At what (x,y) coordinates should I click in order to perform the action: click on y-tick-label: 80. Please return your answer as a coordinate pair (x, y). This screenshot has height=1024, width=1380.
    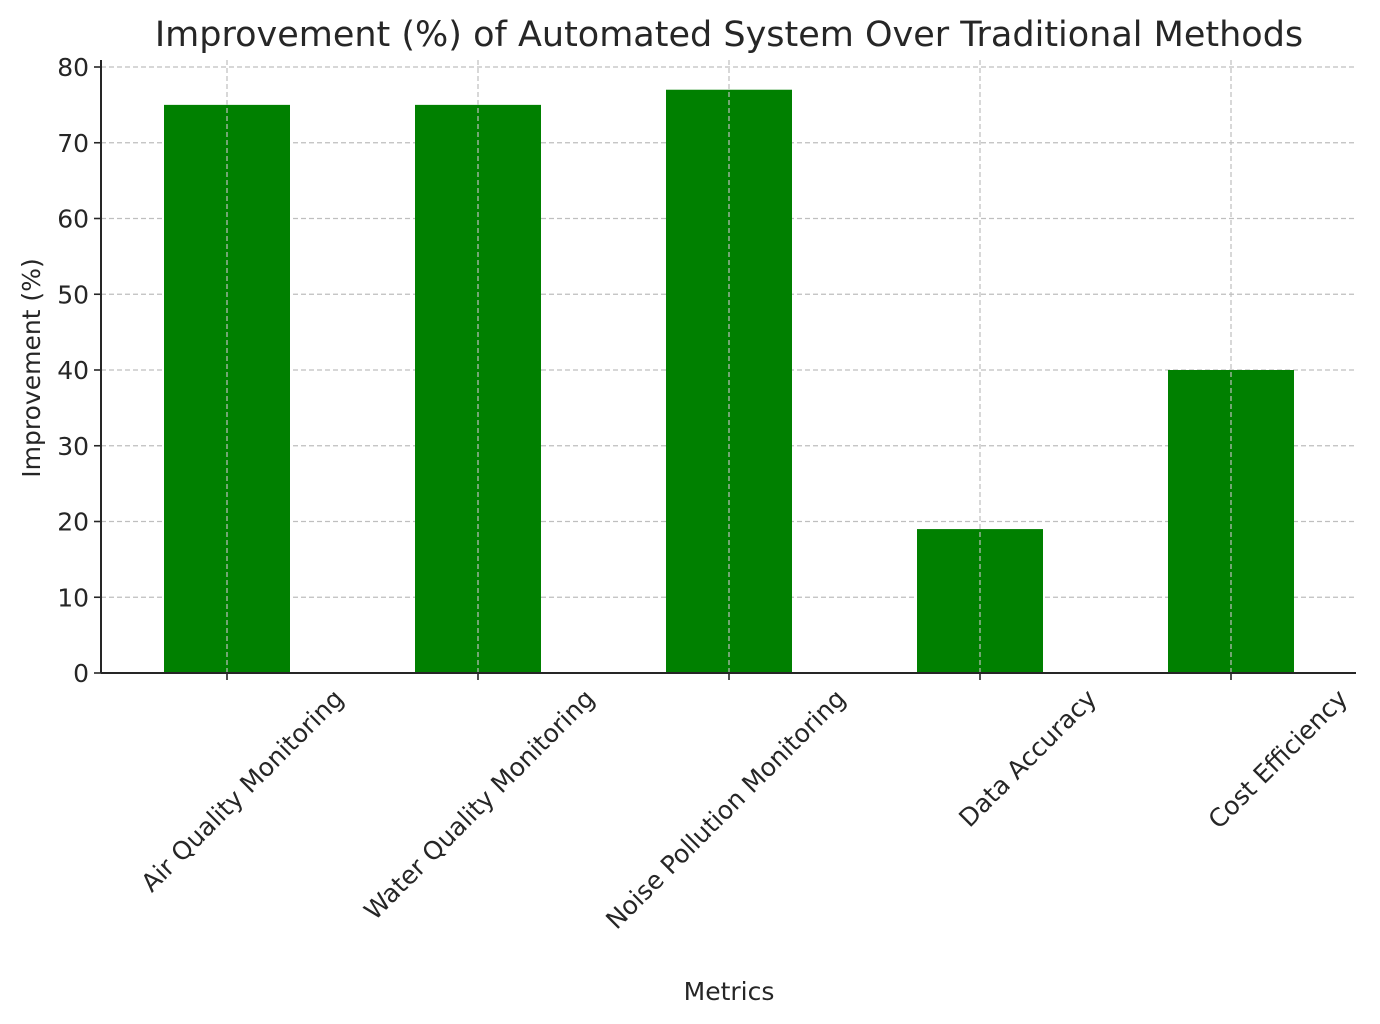
    Looking at the image, I should click on (73, 67).